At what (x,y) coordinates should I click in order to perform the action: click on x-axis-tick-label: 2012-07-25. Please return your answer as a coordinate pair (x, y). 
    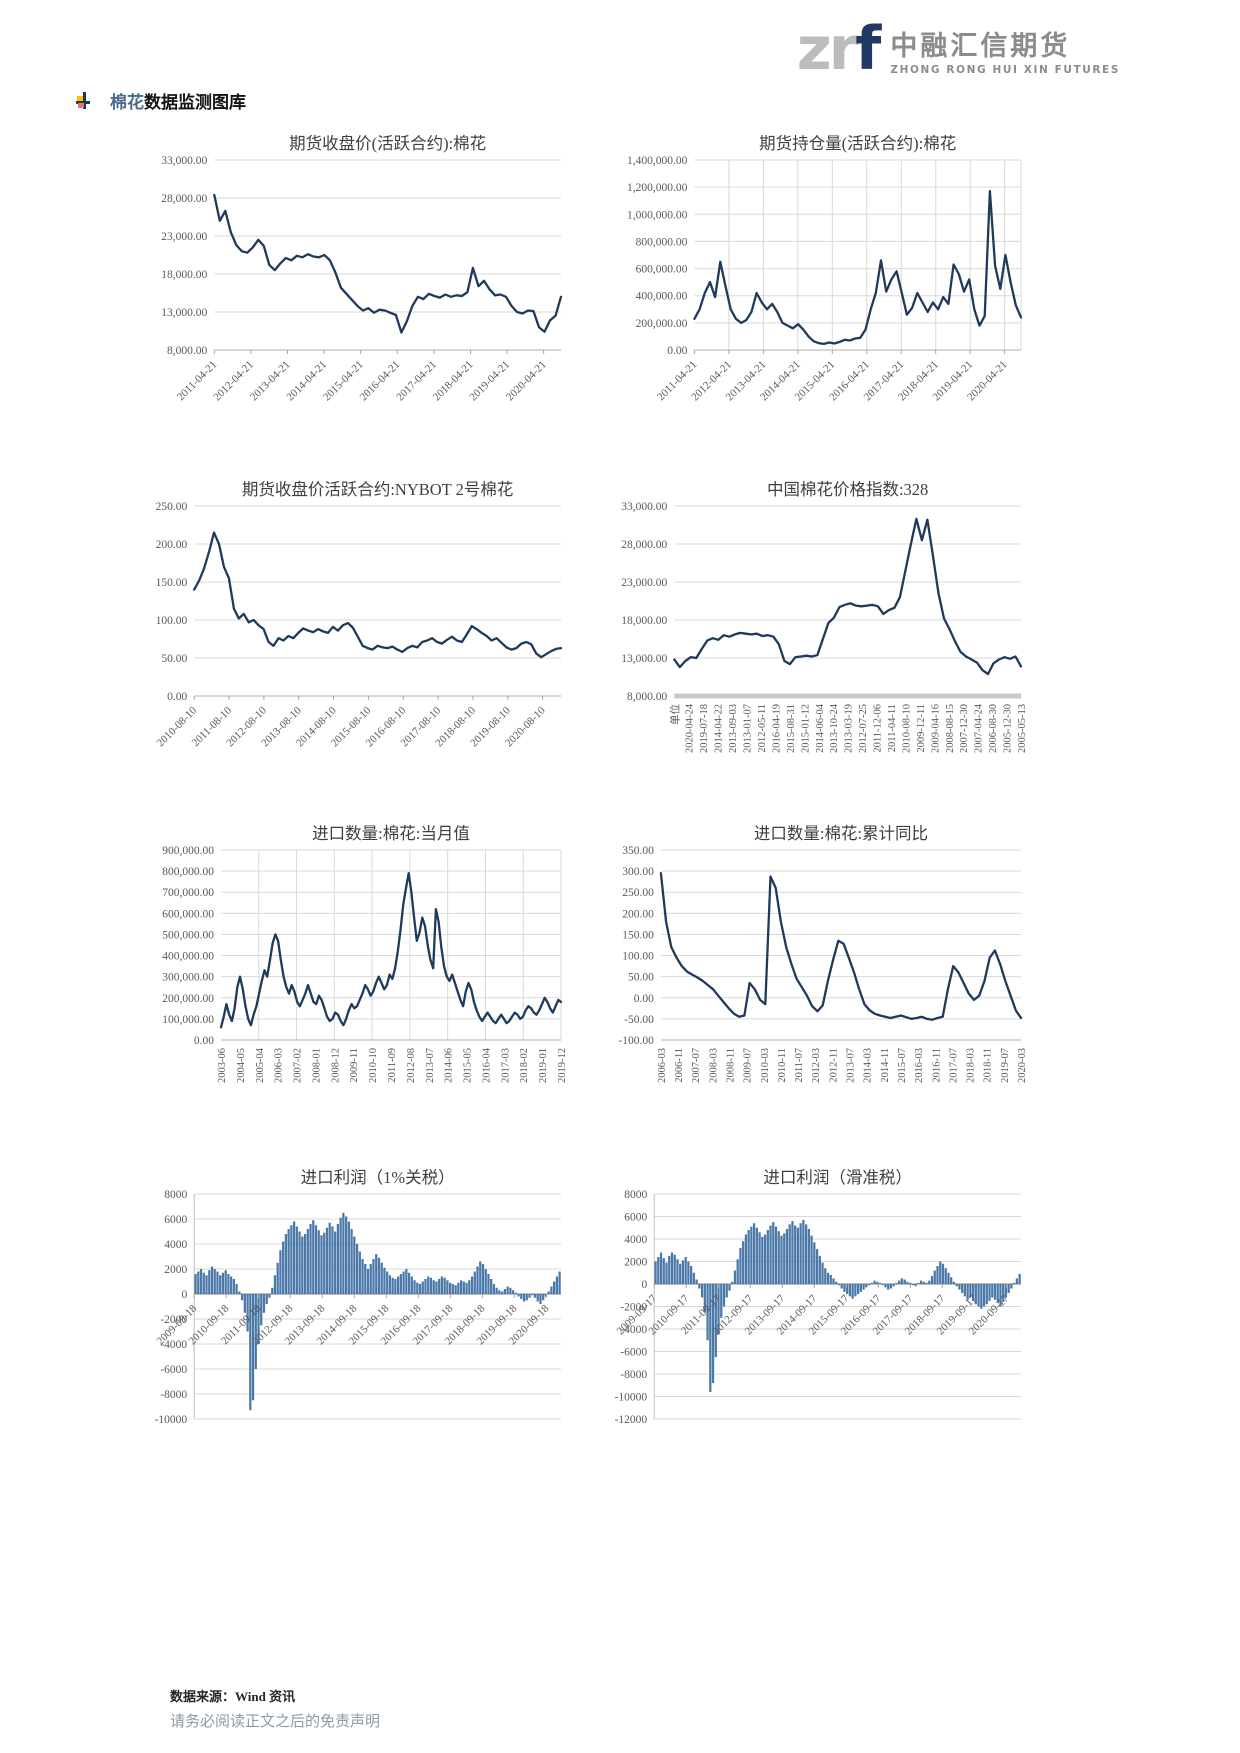
    Looking at the image, I should click on (863, 728).